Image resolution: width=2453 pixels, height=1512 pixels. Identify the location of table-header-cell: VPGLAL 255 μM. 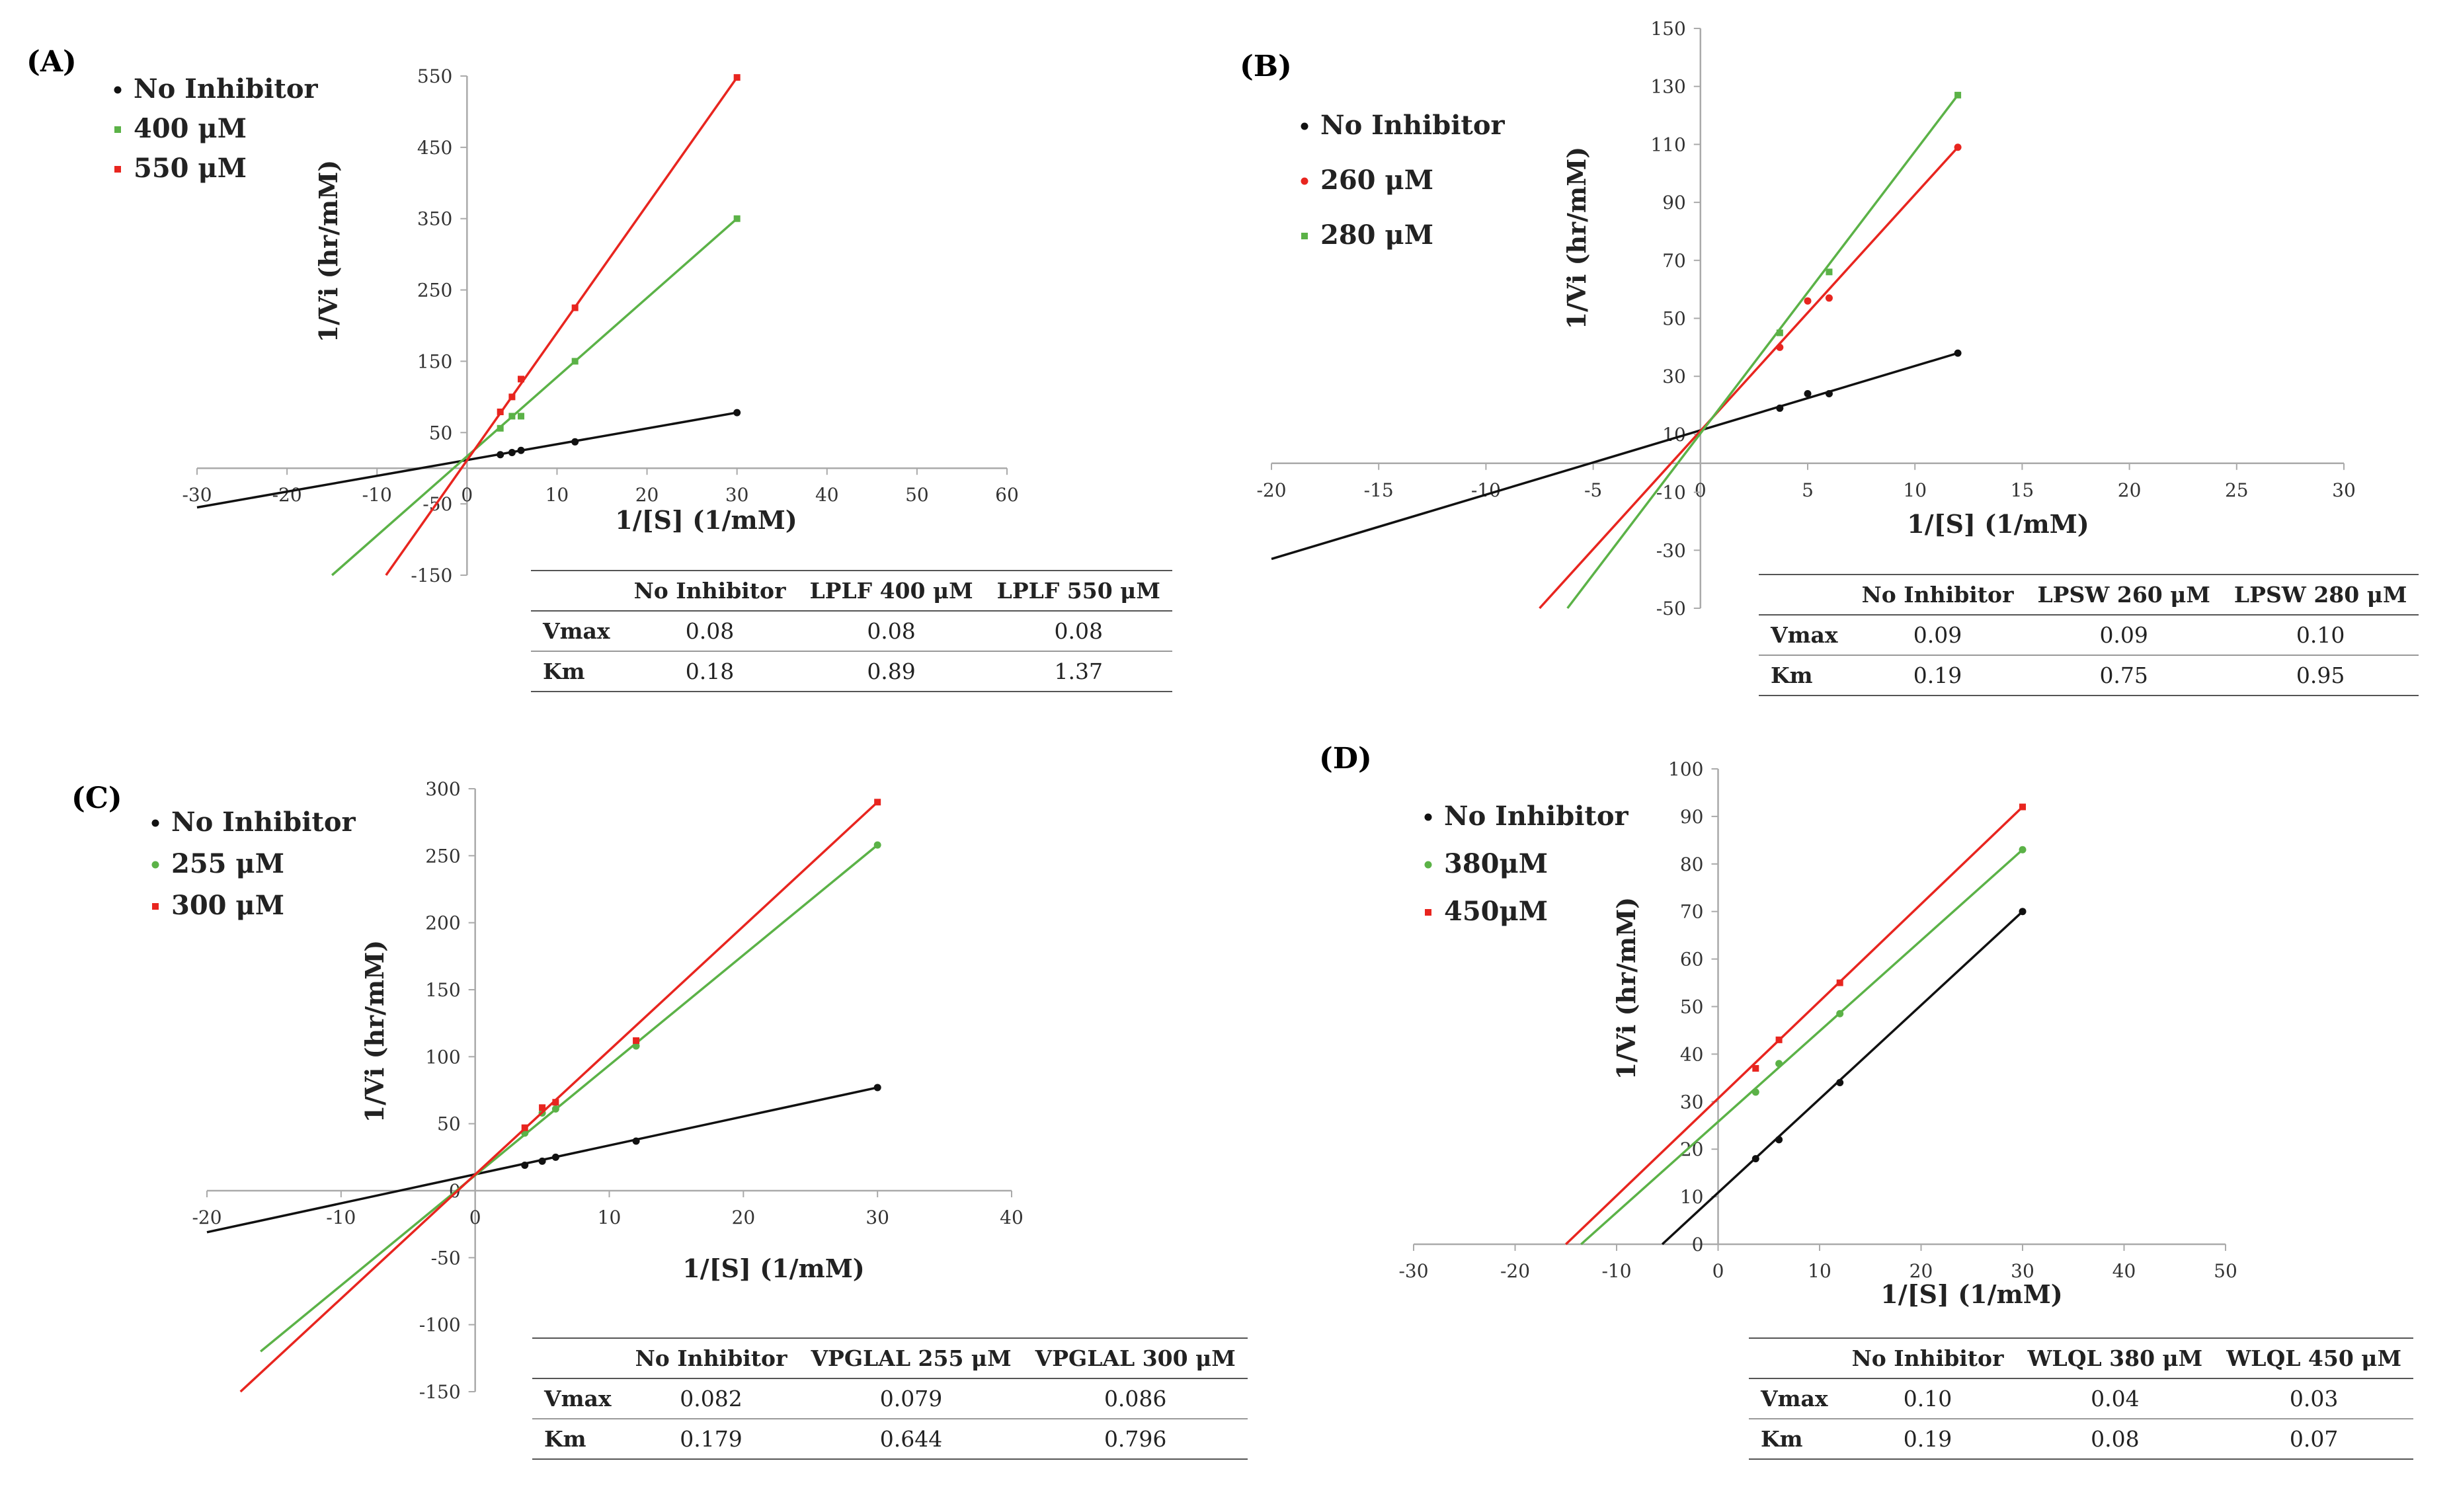
(912, 1358).